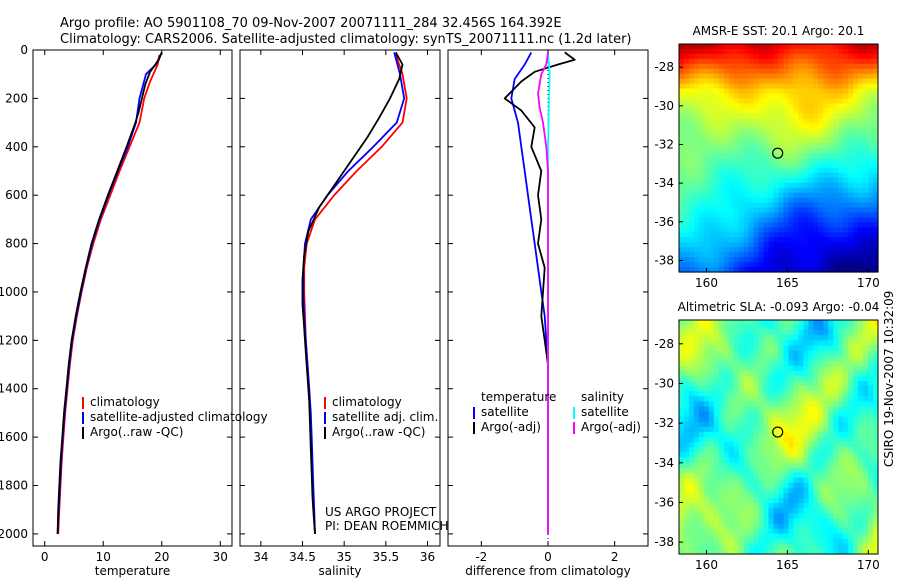  What do you see at coordinates (132, 571) in the screenshot?
I see `x-axis-label: temperature` at bounding box center [132, 571].